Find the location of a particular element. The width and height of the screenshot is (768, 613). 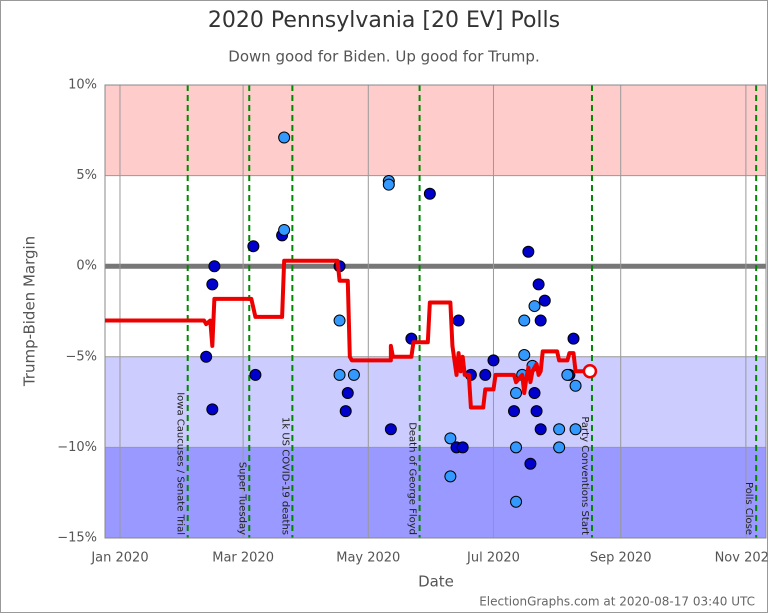

x-tick-label: Mar 2020 is located at coordinates (243, 558).